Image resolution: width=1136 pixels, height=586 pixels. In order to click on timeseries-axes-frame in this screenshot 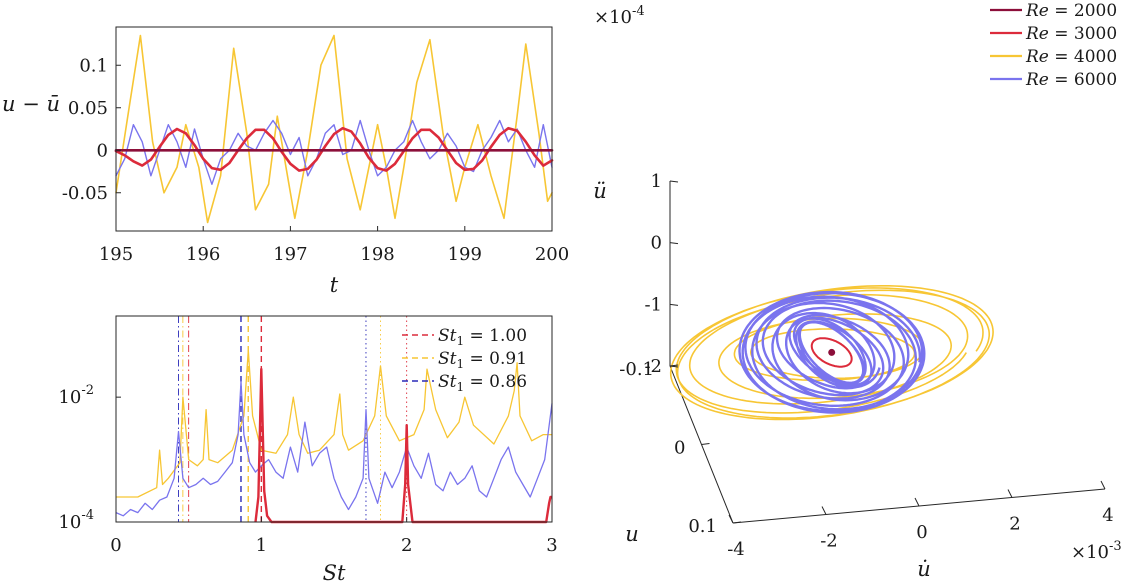, I will do `click(334, 129)`.